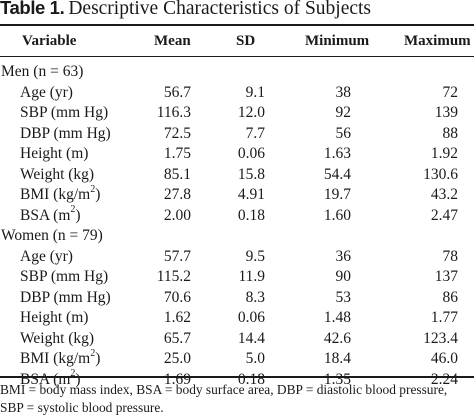 The width and height of the screenshot is (474, 417). What do you see at coordinates (444, 153) in the screenshot?
I see `row-max-value: 1.92` at bounding box center [444, 153].